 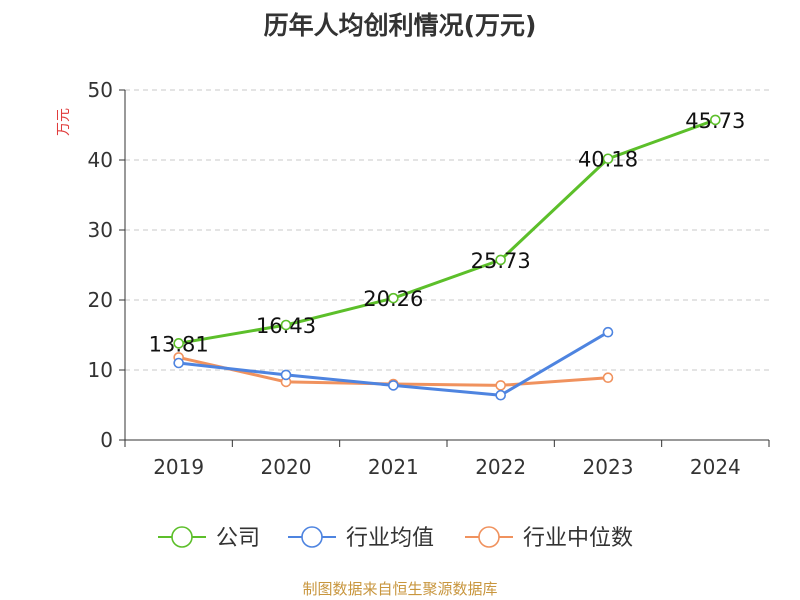 What do you see at coordinates (238, 538) in the screenshot?
I see `legend-label: 公司` at bounding box center [238, 538].